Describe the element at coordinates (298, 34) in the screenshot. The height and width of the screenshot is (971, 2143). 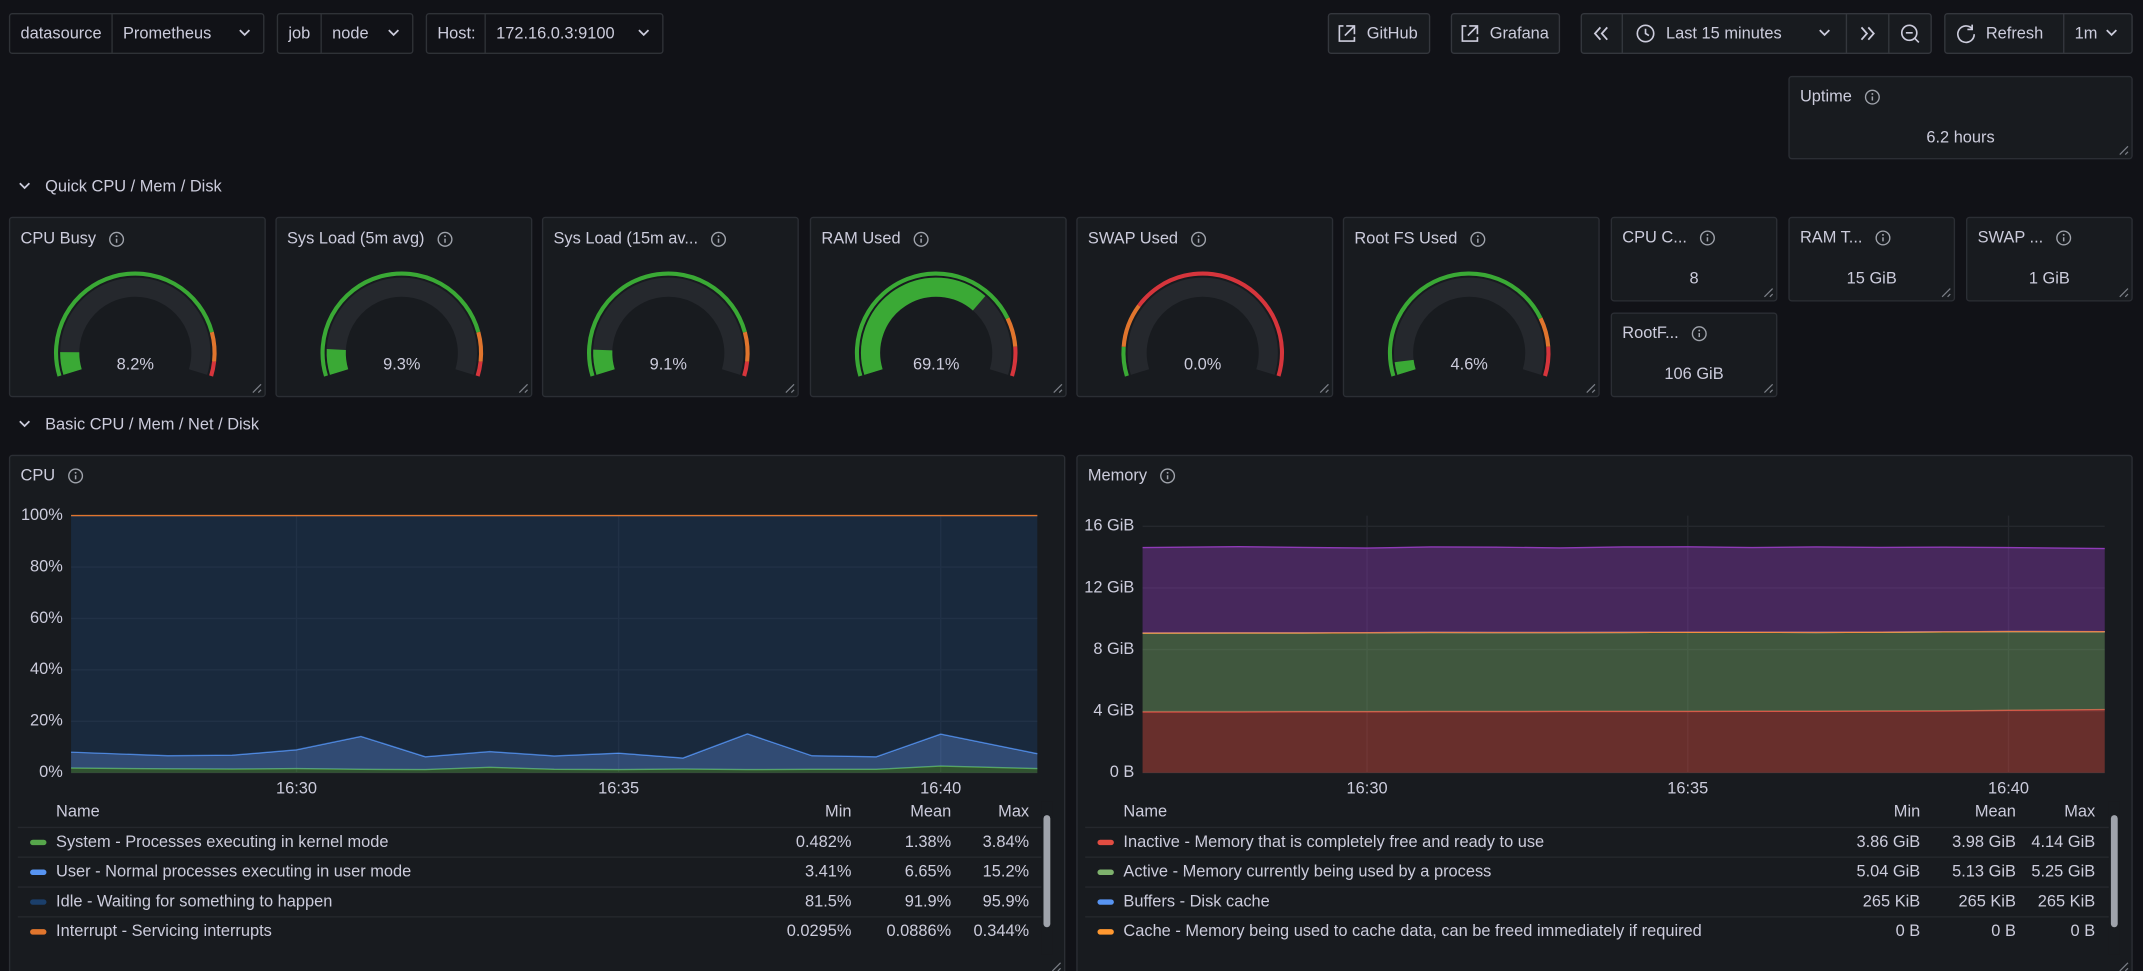
I see `variable-label: job` at that location.